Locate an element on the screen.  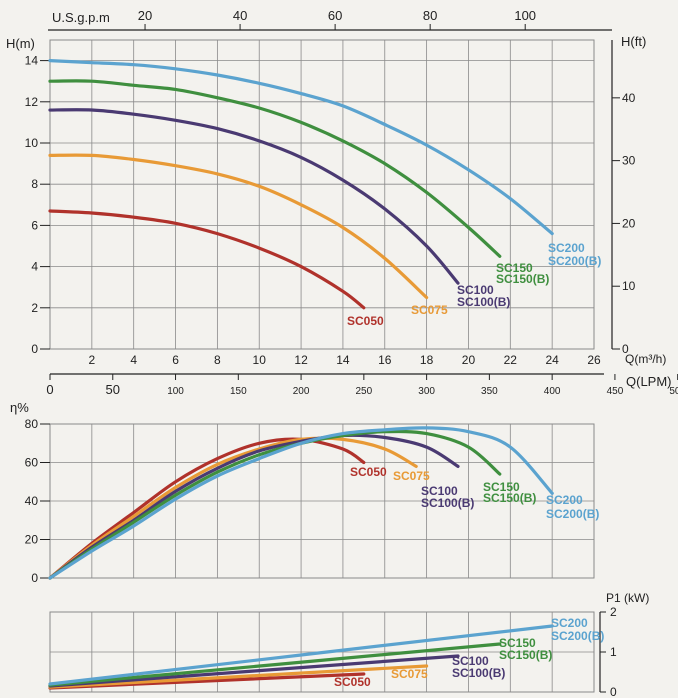
flow-m3h-tick-label: 22 is located at coordinates (511, 360).